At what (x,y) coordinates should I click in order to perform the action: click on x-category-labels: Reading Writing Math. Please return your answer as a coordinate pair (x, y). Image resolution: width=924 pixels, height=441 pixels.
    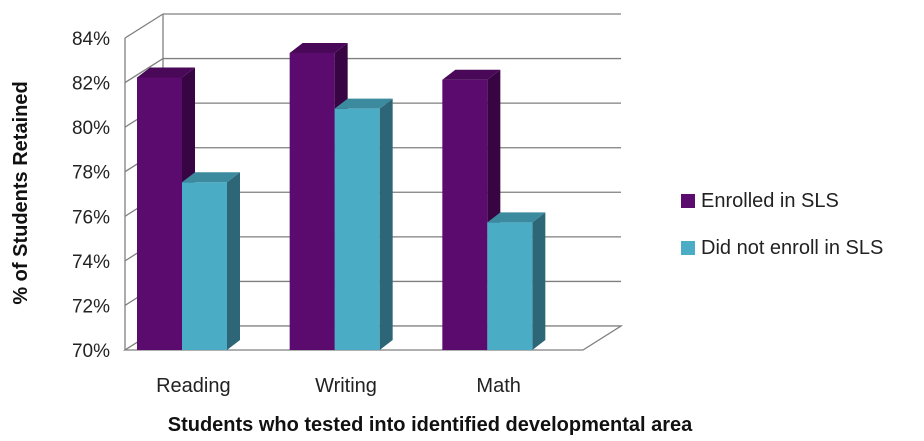
    Looking at the image, I should click on (338, 386).